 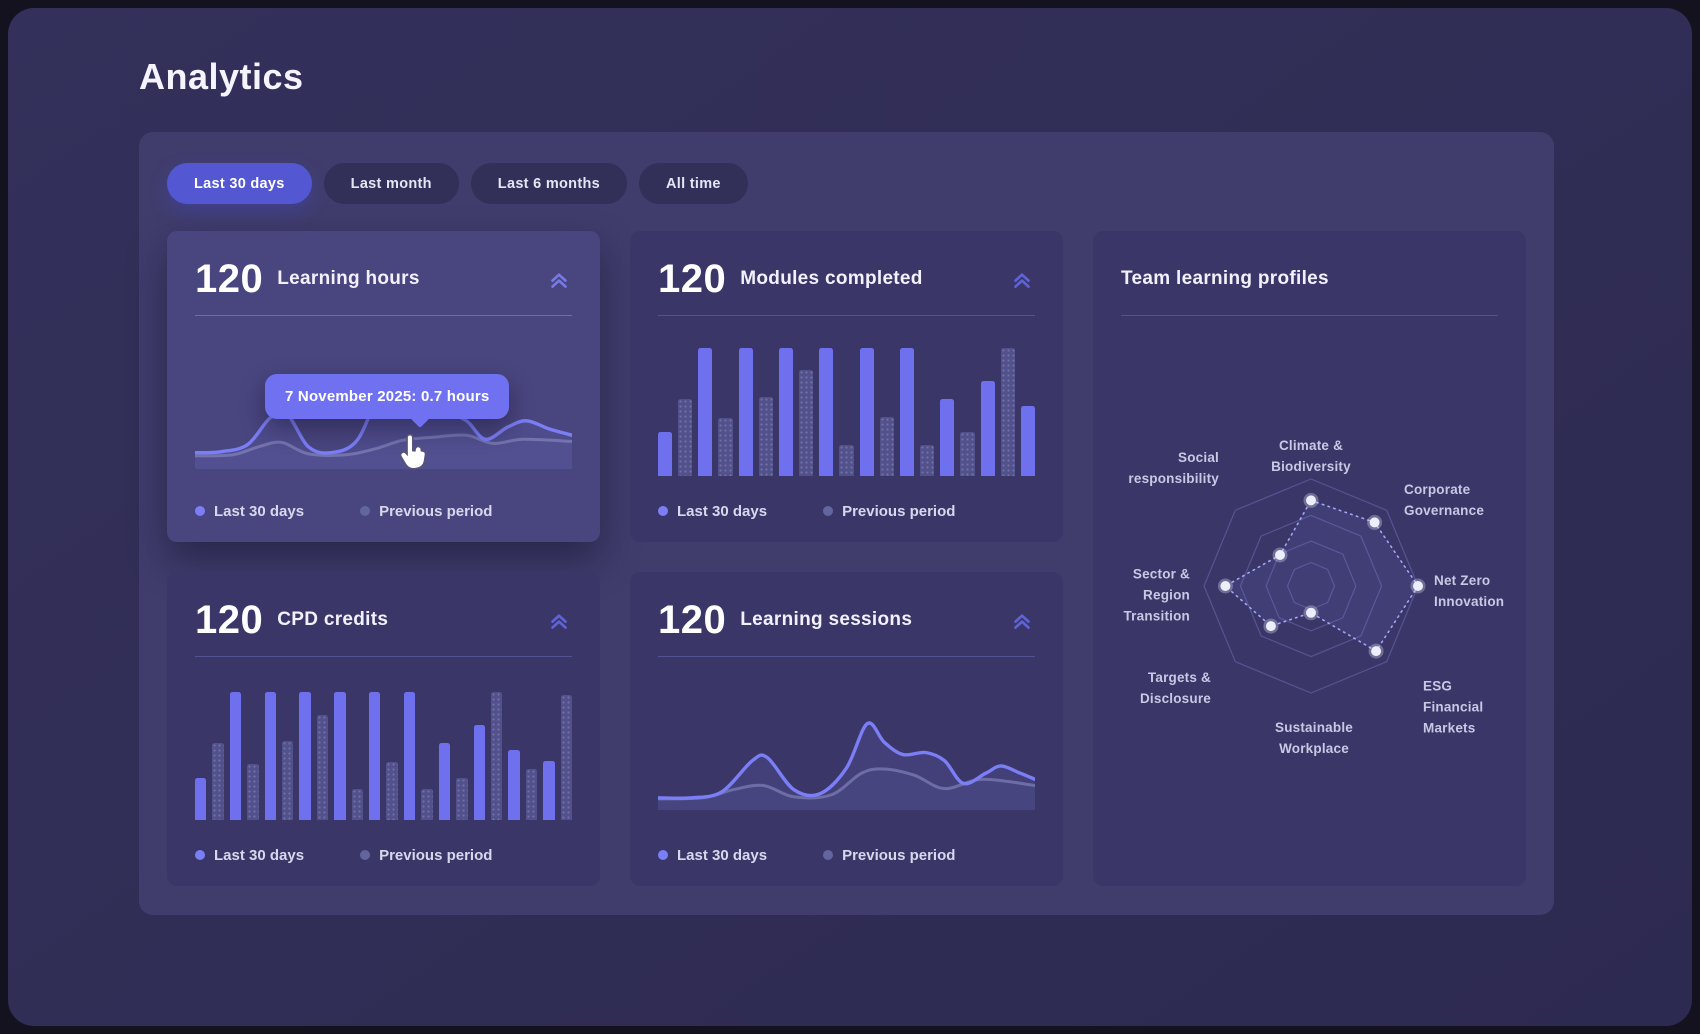 What do you see at coordinates (1444, 500) in the screenshot?
I see `radar-axis-label-corporate-governance: Corporate Governance` at bounding box center [1444, 500].